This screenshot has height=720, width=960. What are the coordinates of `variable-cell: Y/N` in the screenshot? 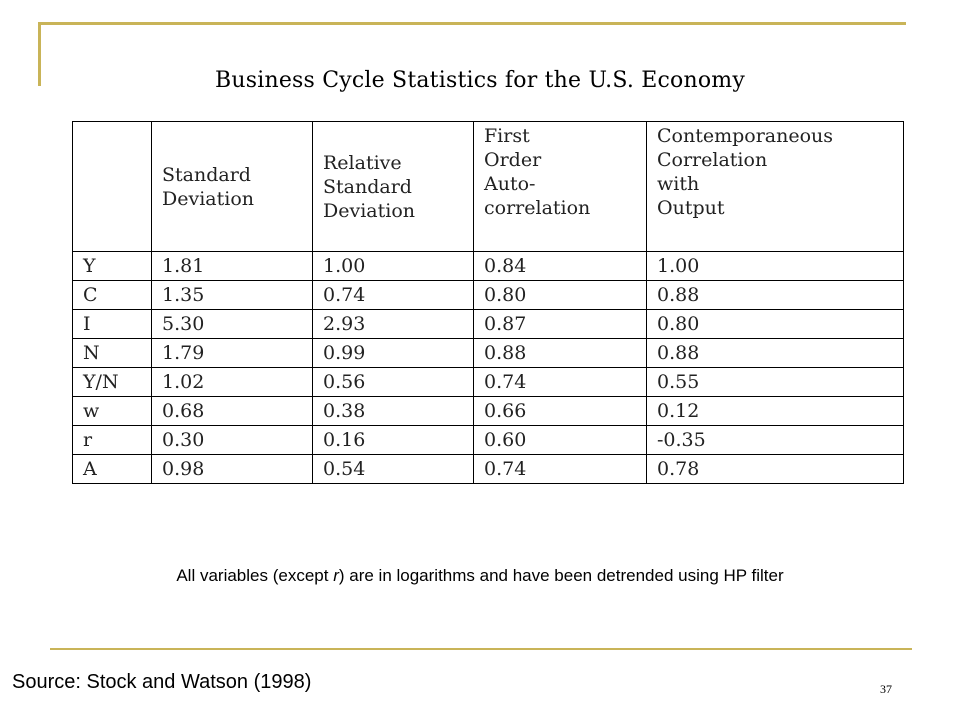 It's located at (112, 382).